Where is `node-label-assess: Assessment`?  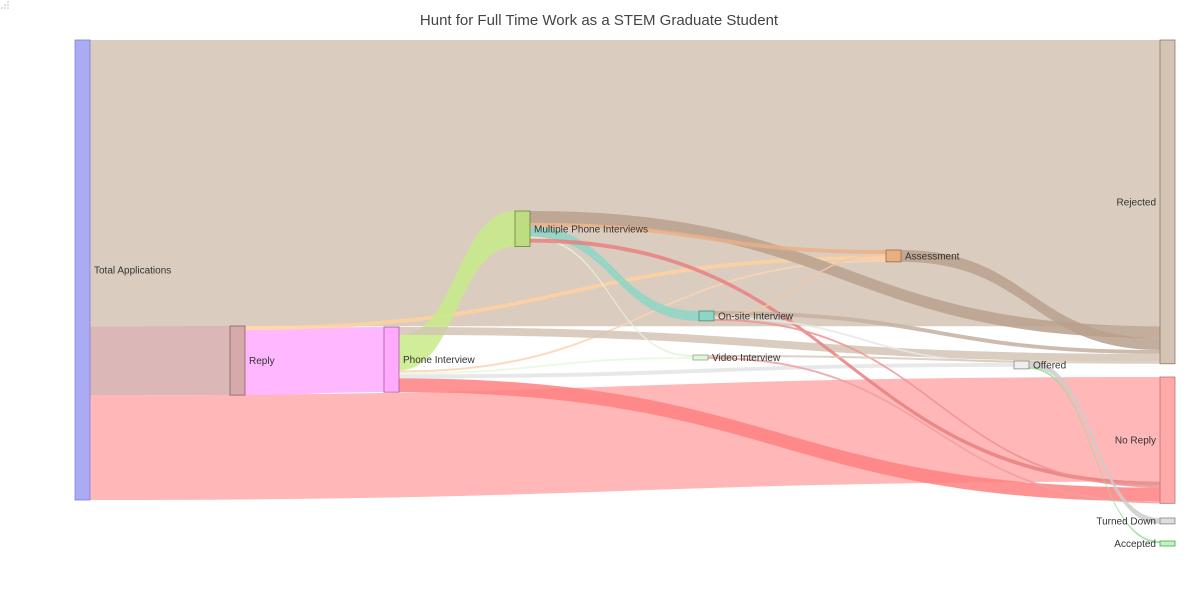
node-label-assess: Assessment is located at coordinates (932, 256).